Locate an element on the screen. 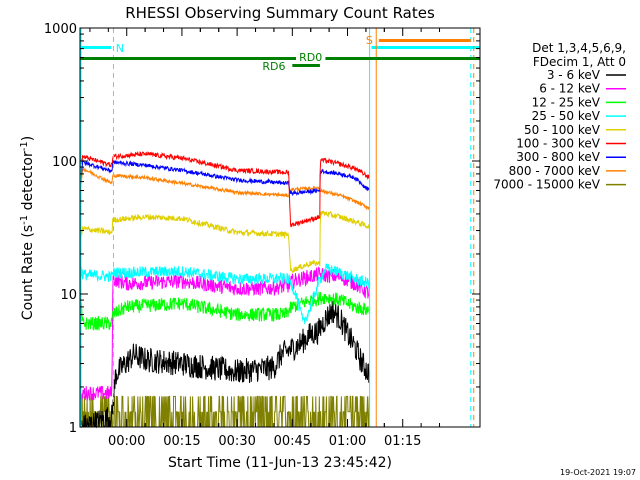 The width and height of the screenshot is (640, 480). x-tick-label: 01:00 is located at coordinates (347, 441).